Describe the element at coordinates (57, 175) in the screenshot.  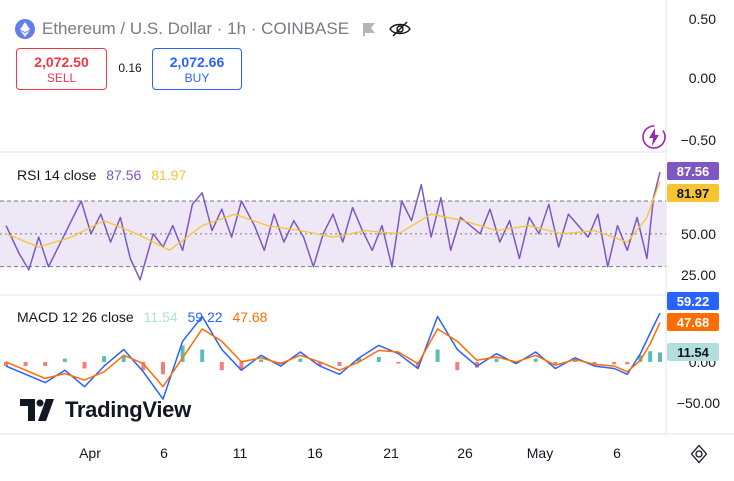
I see `rsi-legend-name: RSI 14 close` at that location.